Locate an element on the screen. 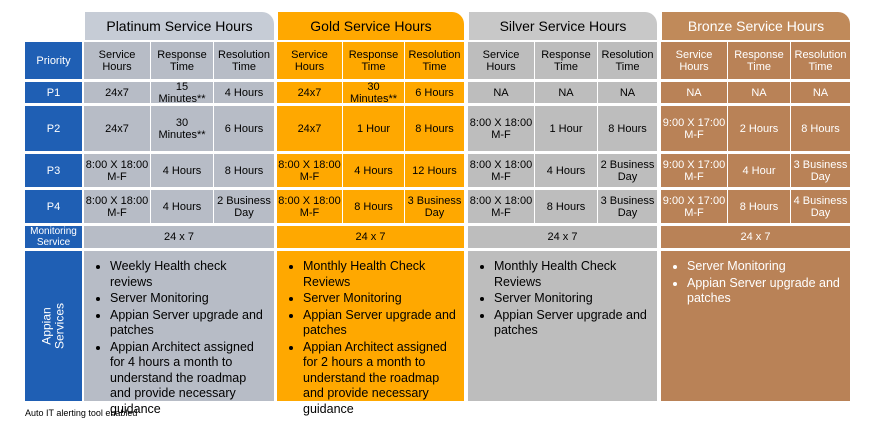 This screenshot has height=424, width=888. monitoring-gold: 24 x 7 is located at coordinates (370, 237).